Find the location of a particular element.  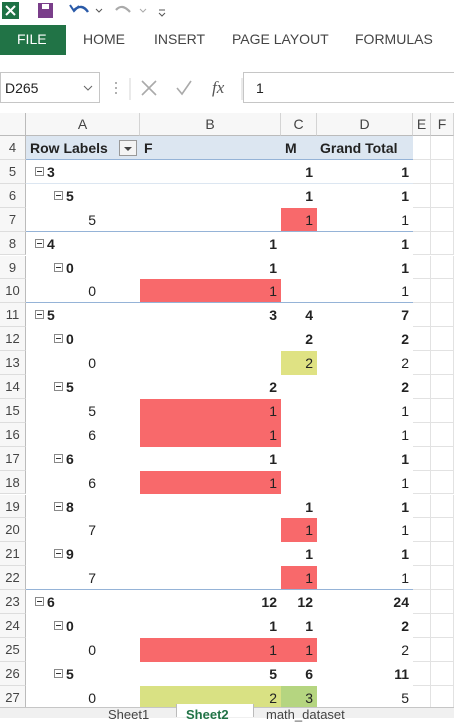

row-number: 15 is located at coordinates (13, 410).